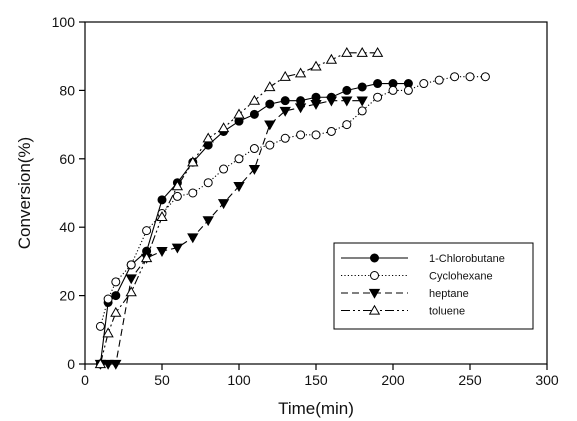 The image size is (577, 421). Describe the element at coordinates (24, 193) in the screenshot. I see `y-axis-title: Conversion(%)` at that location.